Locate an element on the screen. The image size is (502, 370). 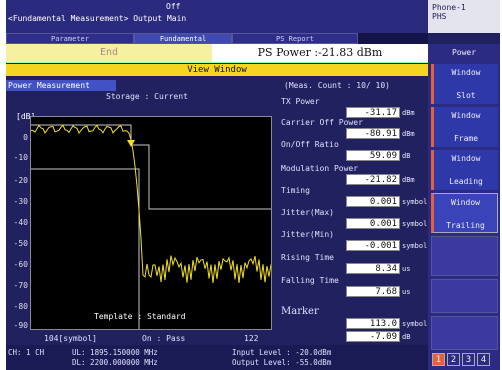
template-label: Template : Standard is located at coordinates (140, 316).